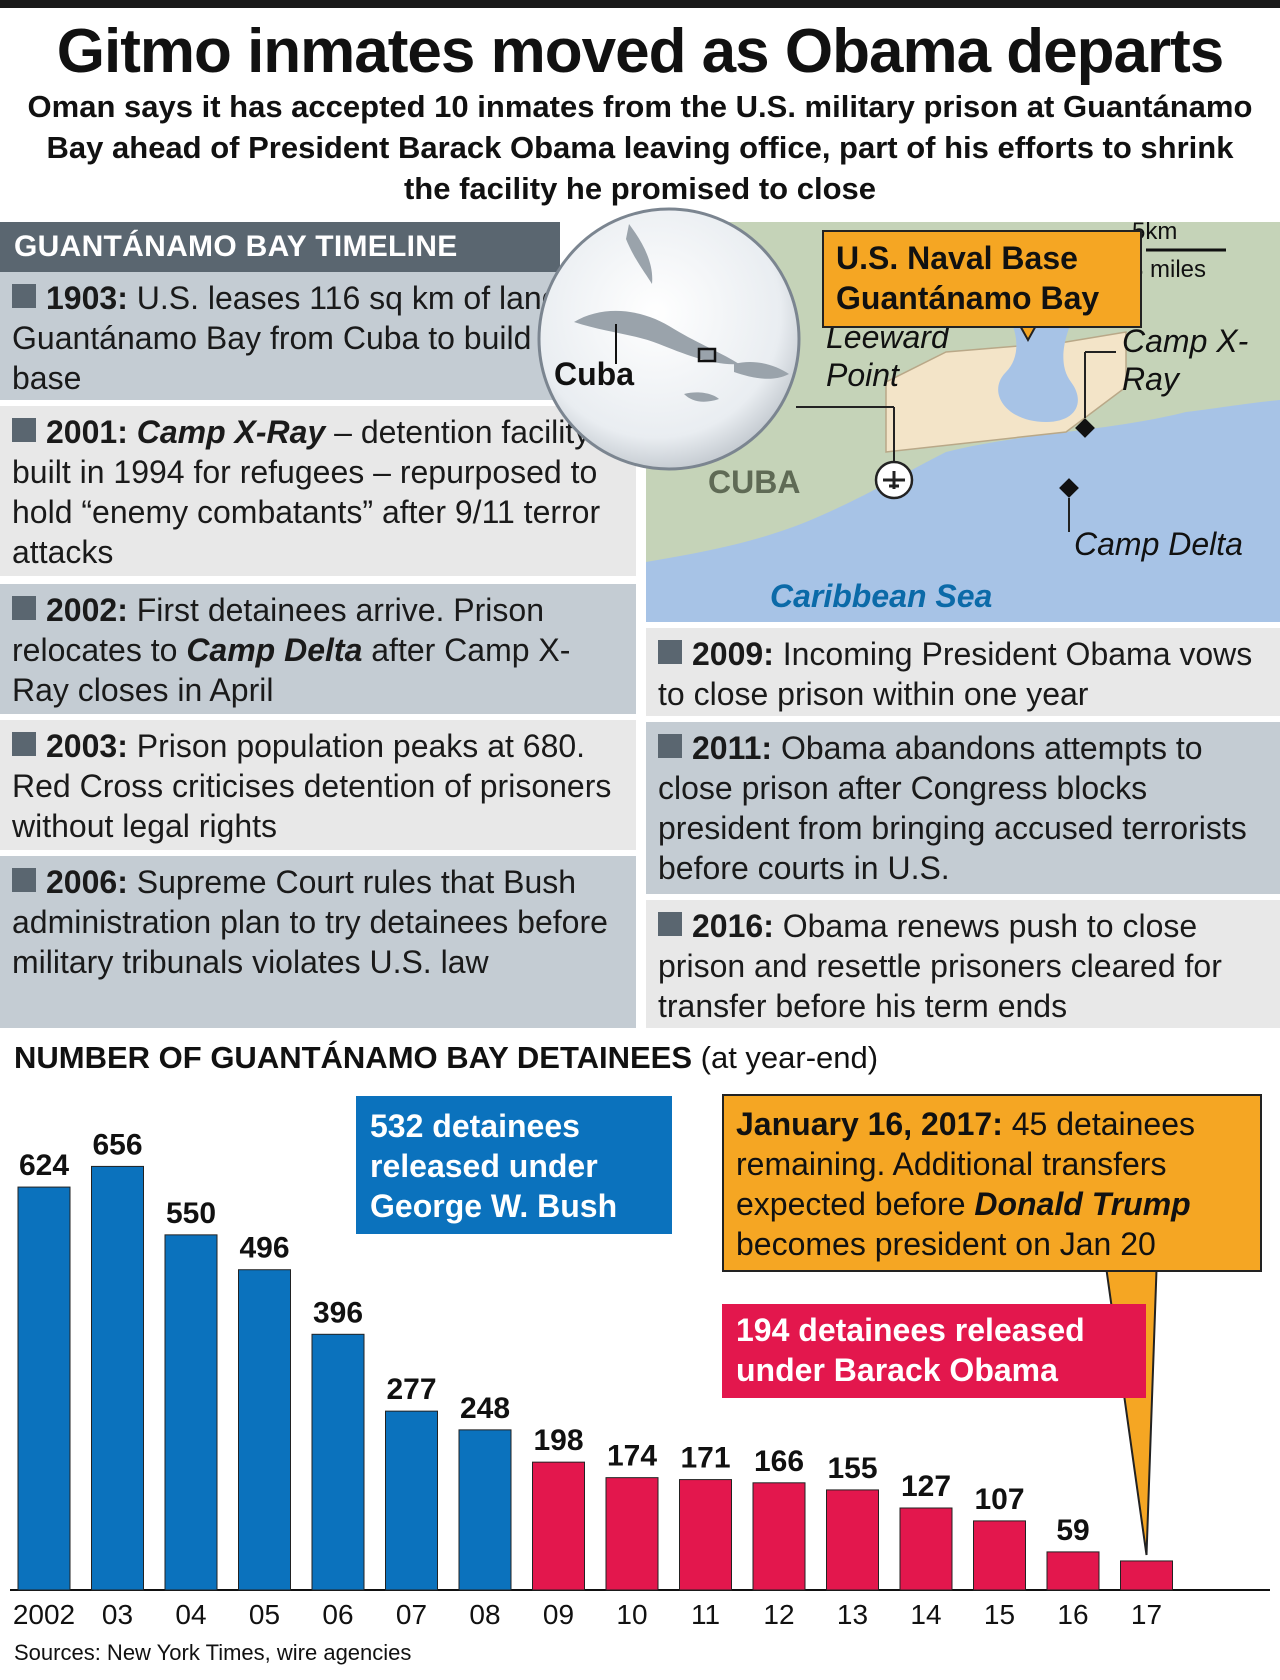 The image size is (1280, 1680). Describe the element at coordinates (117, 1614) in the screenshot. I see `tick-label-03: 03` at that location.